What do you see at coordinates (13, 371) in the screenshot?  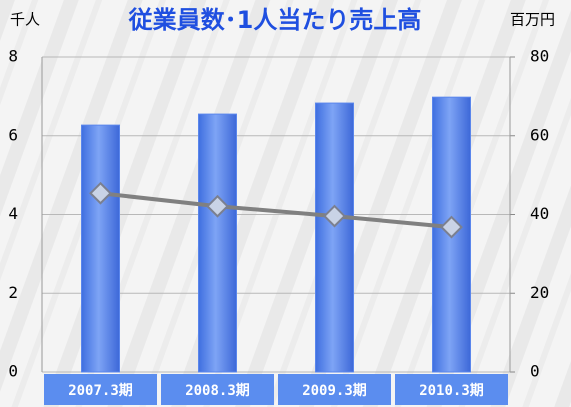 I see `y-tick-label: 0` at bounding box center [13, 371].